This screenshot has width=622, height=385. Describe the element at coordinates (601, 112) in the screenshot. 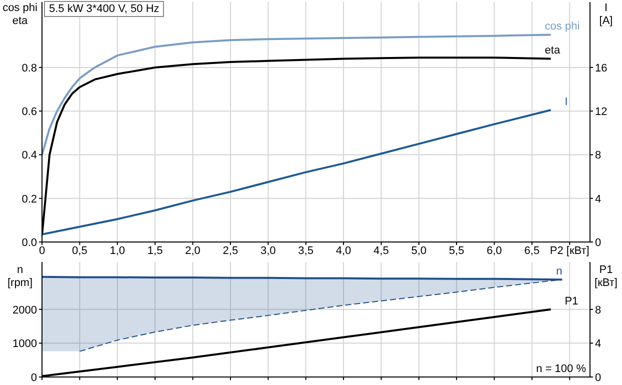

I see `y2-tick-label: 12` at that location.